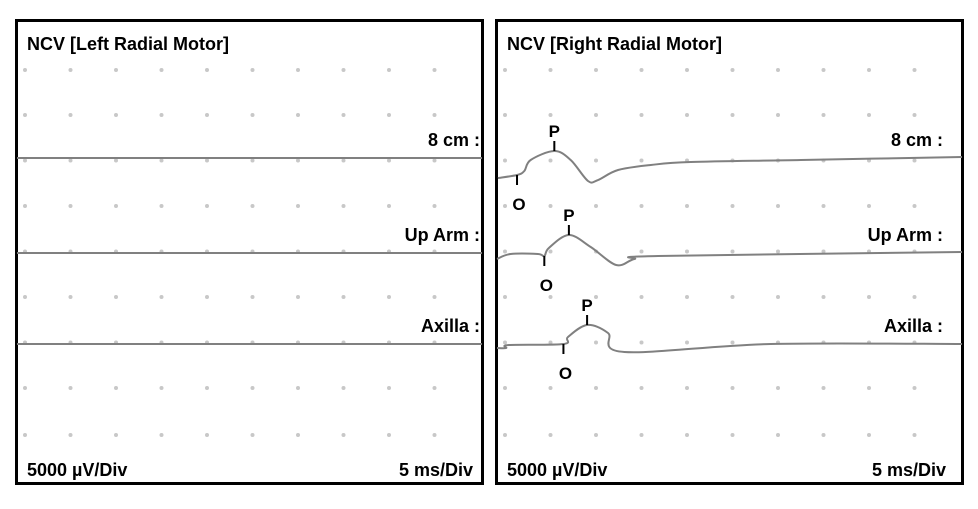 Image resolution: width=978 pixels, height=509 pixels. Describe the element at coordinates (128, 44) in the screenshot. I see `panel-title: NCV [Left Radial Motor]` at that location.